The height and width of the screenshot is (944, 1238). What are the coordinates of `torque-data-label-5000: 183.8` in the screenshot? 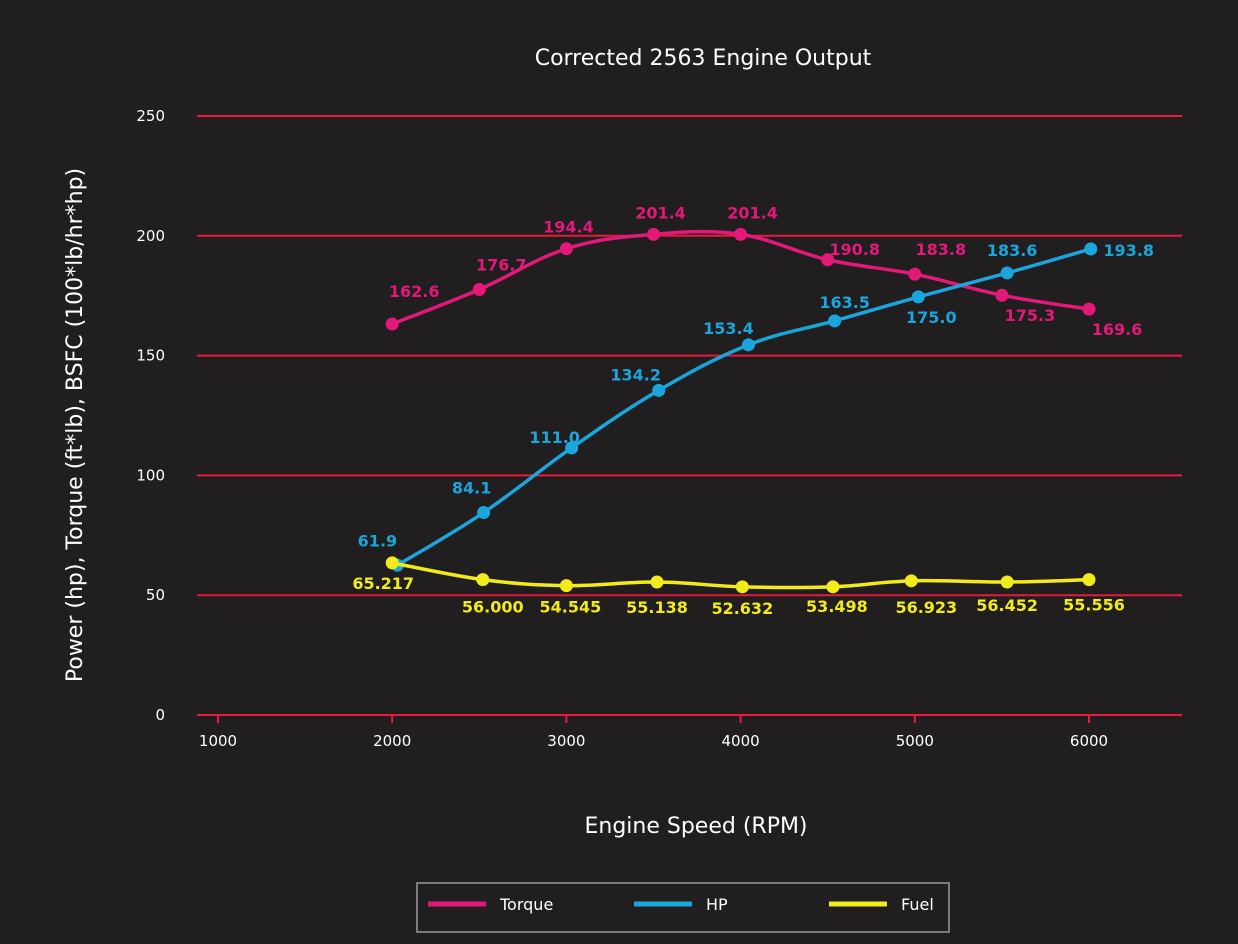 It's located at (940, 249).